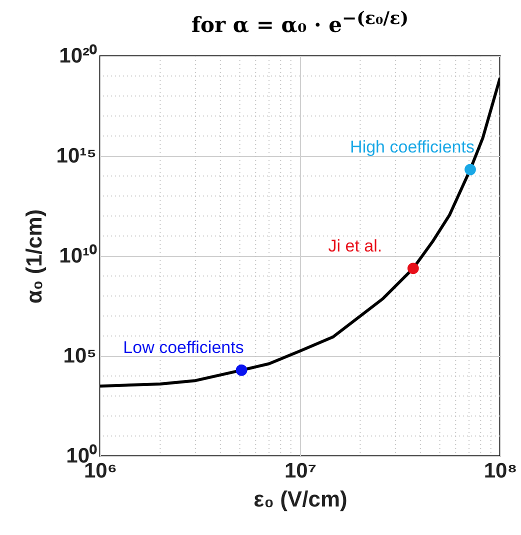 This screenshot has height=535, width=521. I want to click on series-label: Ji et al., so click(355, 246).